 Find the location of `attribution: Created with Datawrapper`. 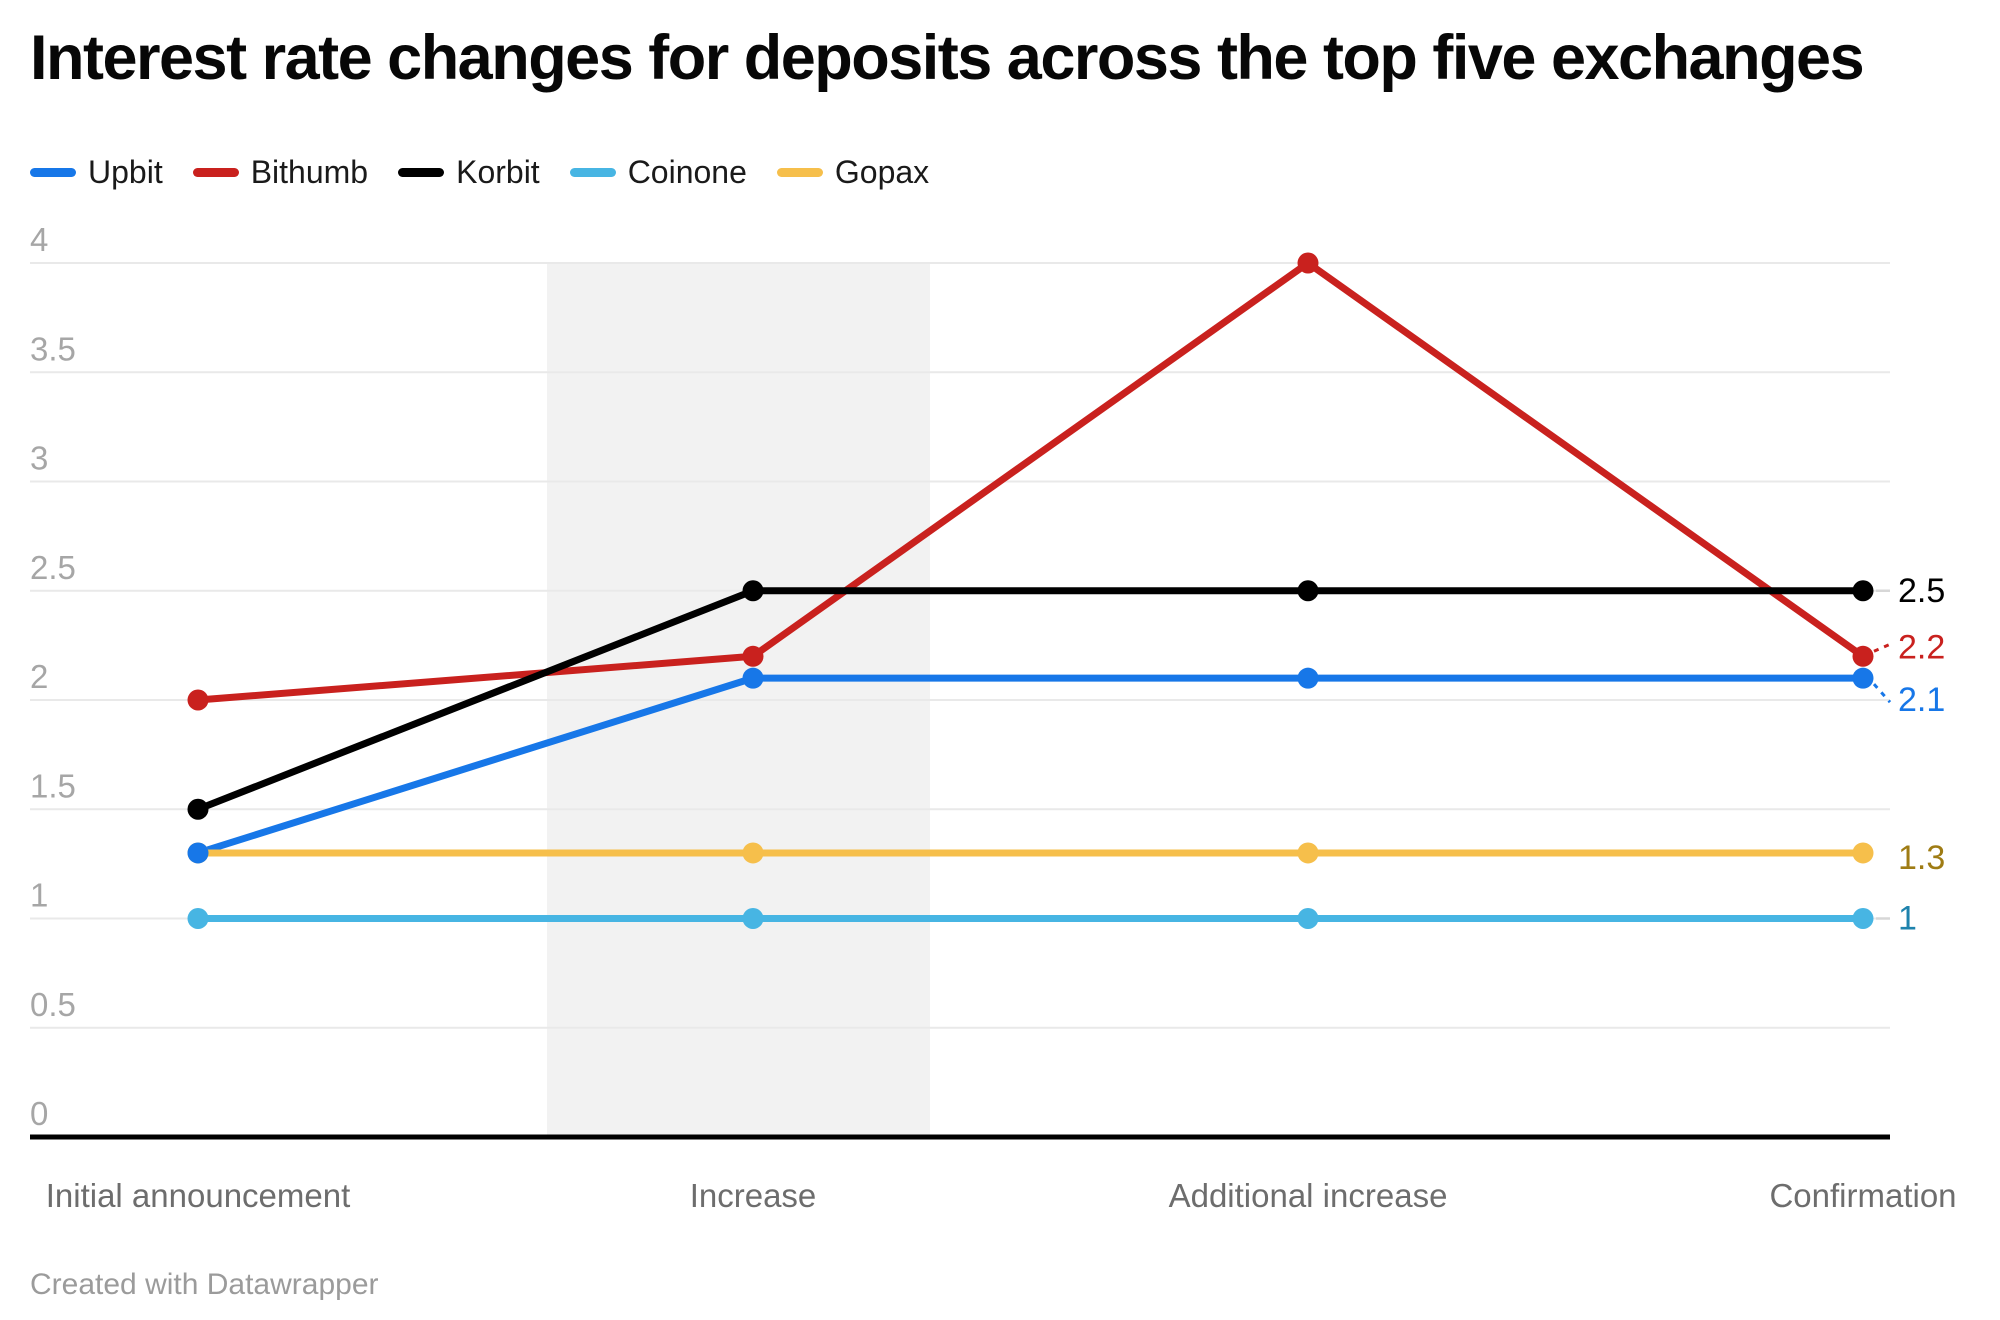

attribution: Created with Datawrapper is located at coordinates (204, 1285).